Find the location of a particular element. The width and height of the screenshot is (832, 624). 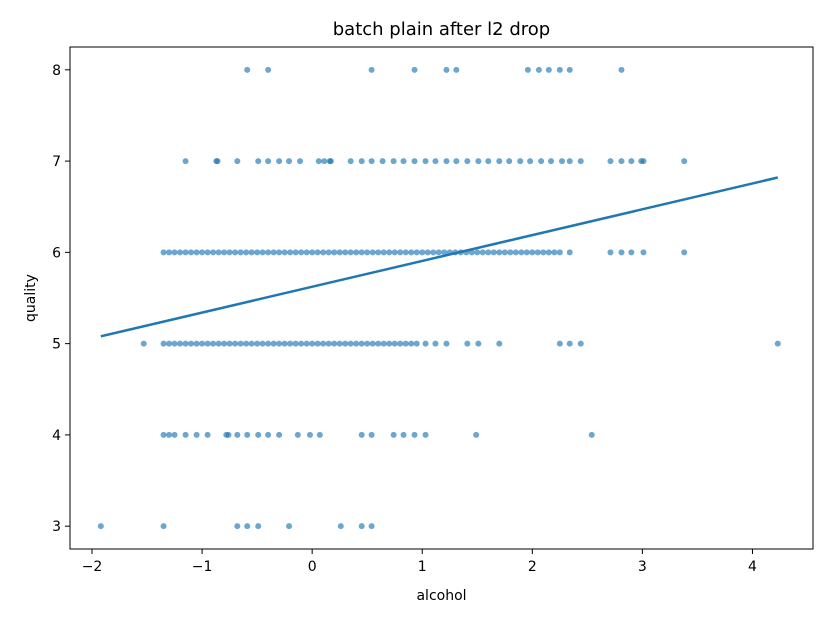

y-axis-ticks: 3 4 5 6 7 8 is located at coordinates (61, 299).